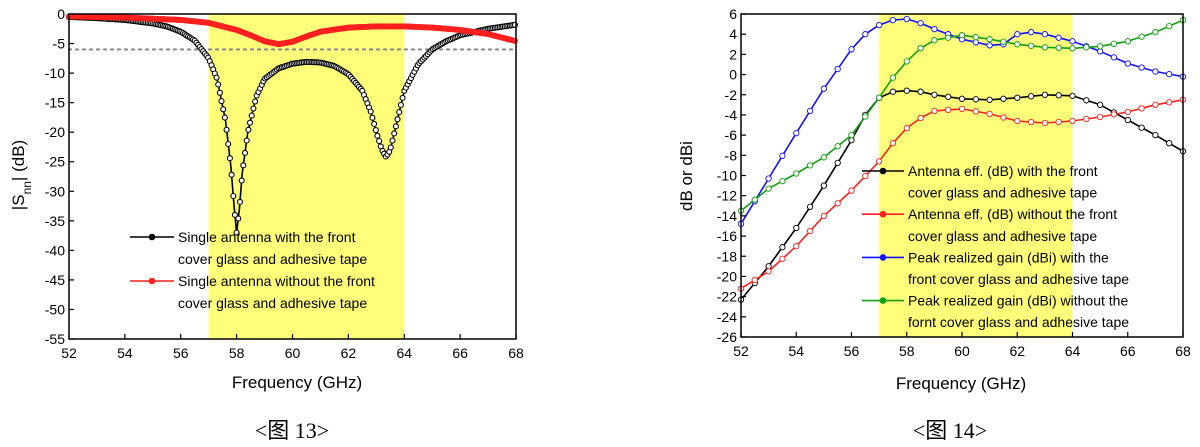 This screenshot has height=447, width=1200. What do you see at coordinates (686, 176) in the screenshot?
I see `y-axis-label: dB or dBi` at bounding box center [686, 176].